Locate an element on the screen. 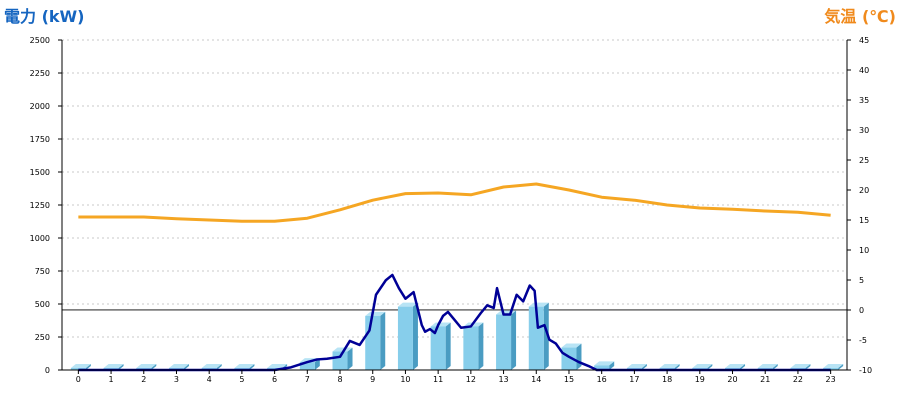  x-tick-label: 2 is located at coordinates (143, 379).